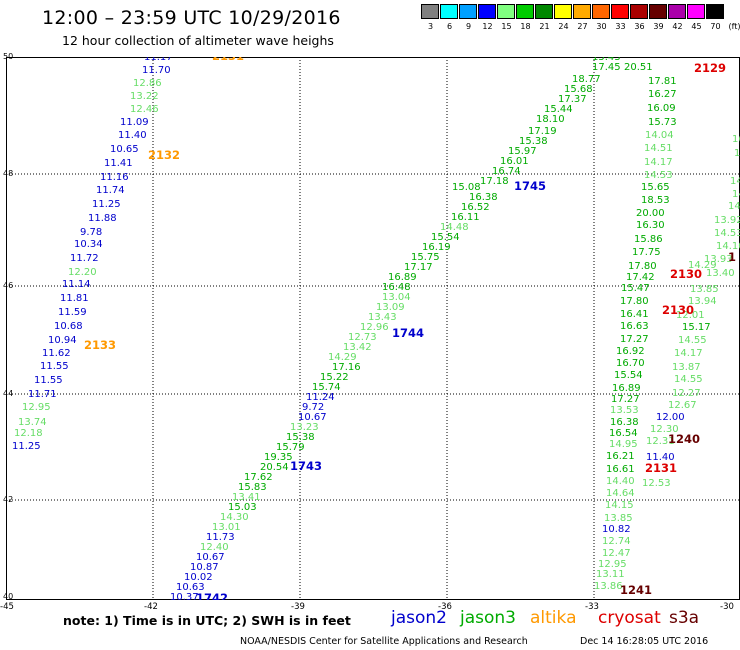  I want to click on wave-height-label: 18.53, so click(655, 200).